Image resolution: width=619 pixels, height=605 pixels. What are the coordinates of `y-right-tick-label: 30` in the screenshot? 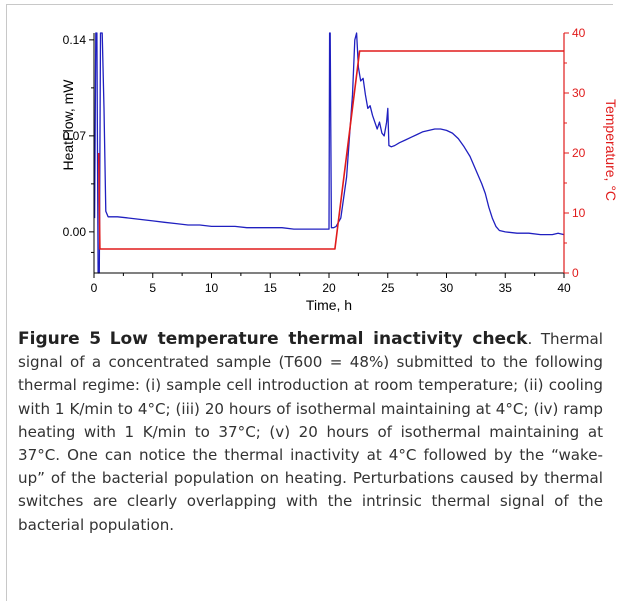 It's located at (579, 93).